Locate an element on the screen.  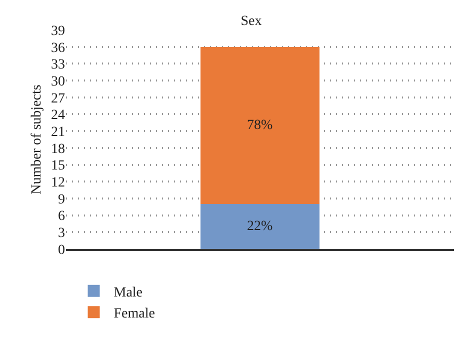
y-axis-title: Number of subjects is located at coordinates (37, 139).